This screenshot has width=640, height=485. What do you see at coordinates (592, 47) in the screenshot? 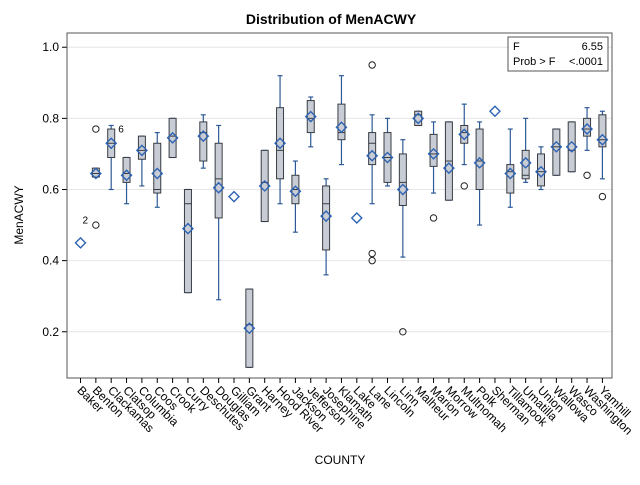
I see `stats-value: 6.55` at bounding box center [592, 47].